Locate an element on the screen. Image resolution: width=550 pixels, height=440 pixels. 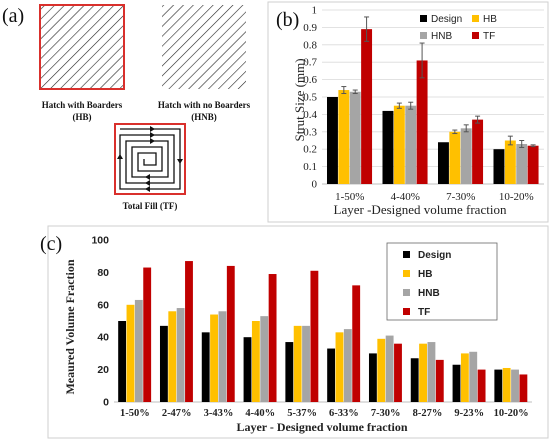
legend-label-design: Design is located at coordinates (446, 19).